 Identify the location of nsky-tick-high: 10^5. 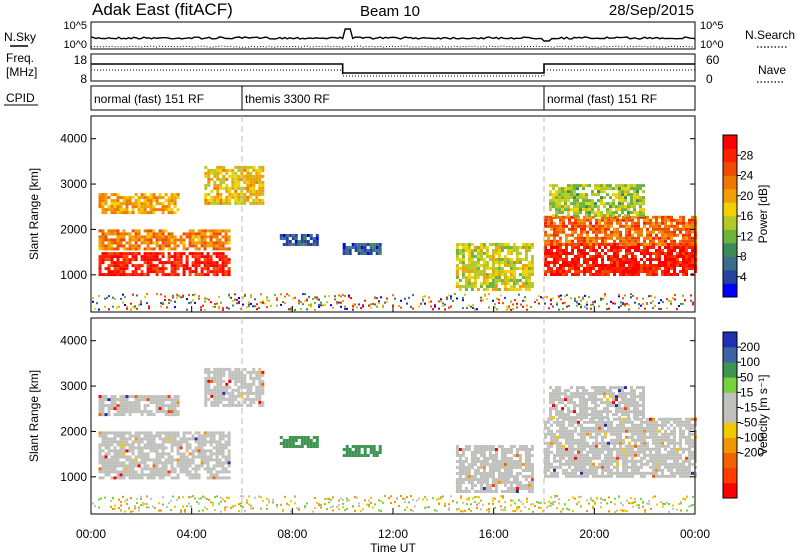
(75, 26).